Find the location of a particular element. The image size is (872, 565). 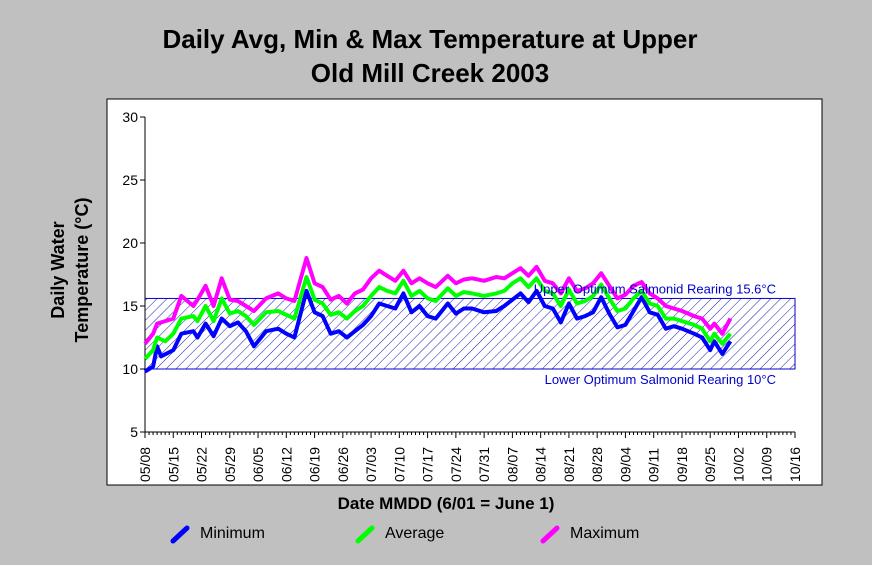

legend-label-minimum: Minimum is located at coordinates (232, 533).